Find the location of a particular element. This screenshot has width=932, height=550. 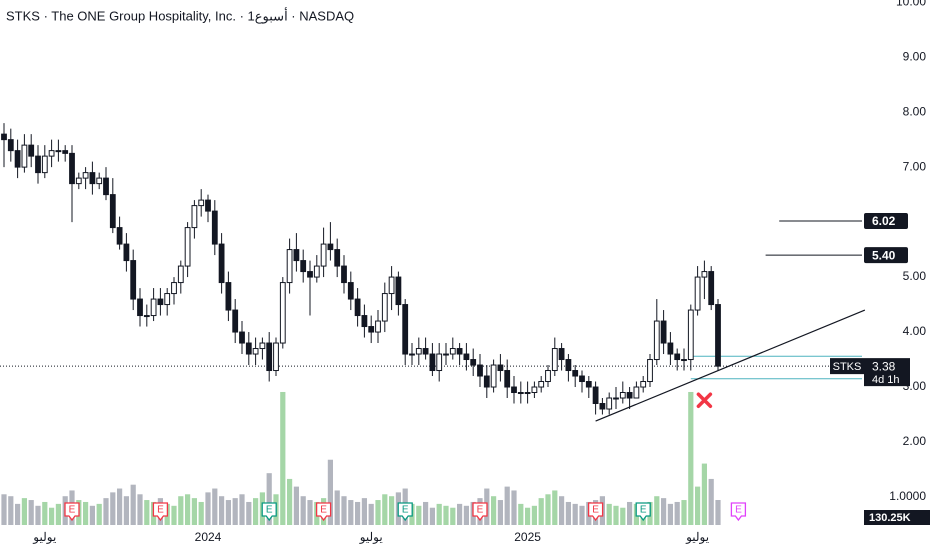

level-label: 6.02 is located at coordinates (884, 221).